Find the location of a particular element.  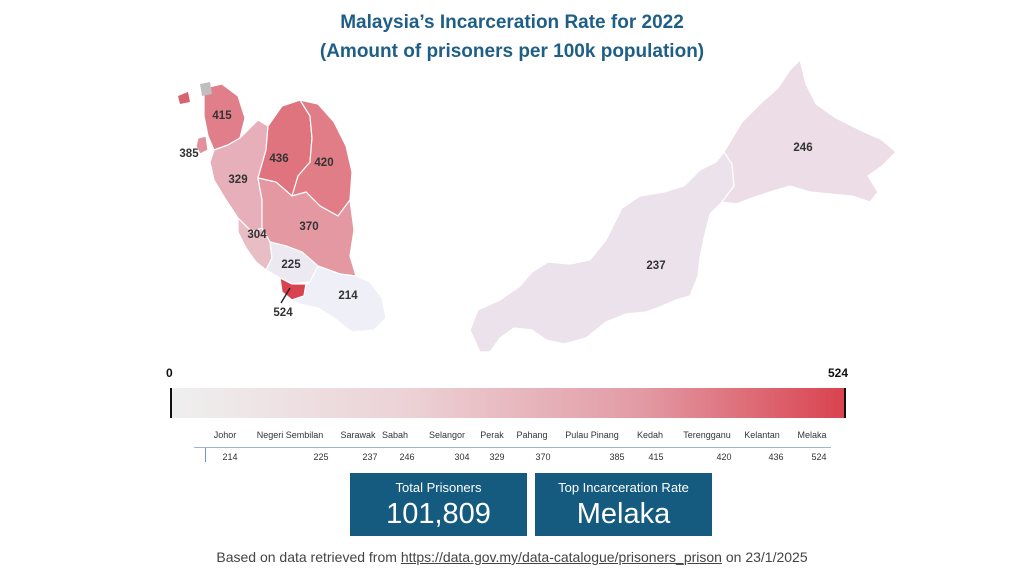

region-sarawak is located at coordinates (602, 251).